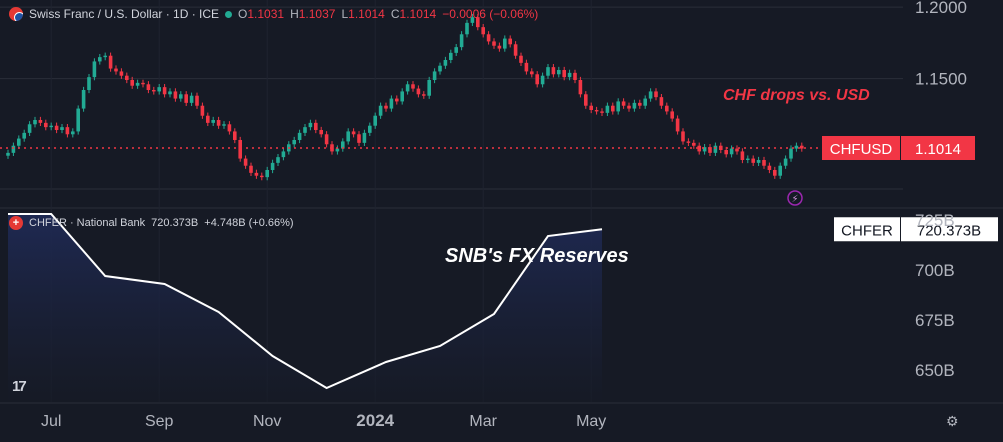  What do you see at coordinates (952, 421) in the screenshot?
I see `settings-gear-icon: ⚙` at bounding box center [952, 421].